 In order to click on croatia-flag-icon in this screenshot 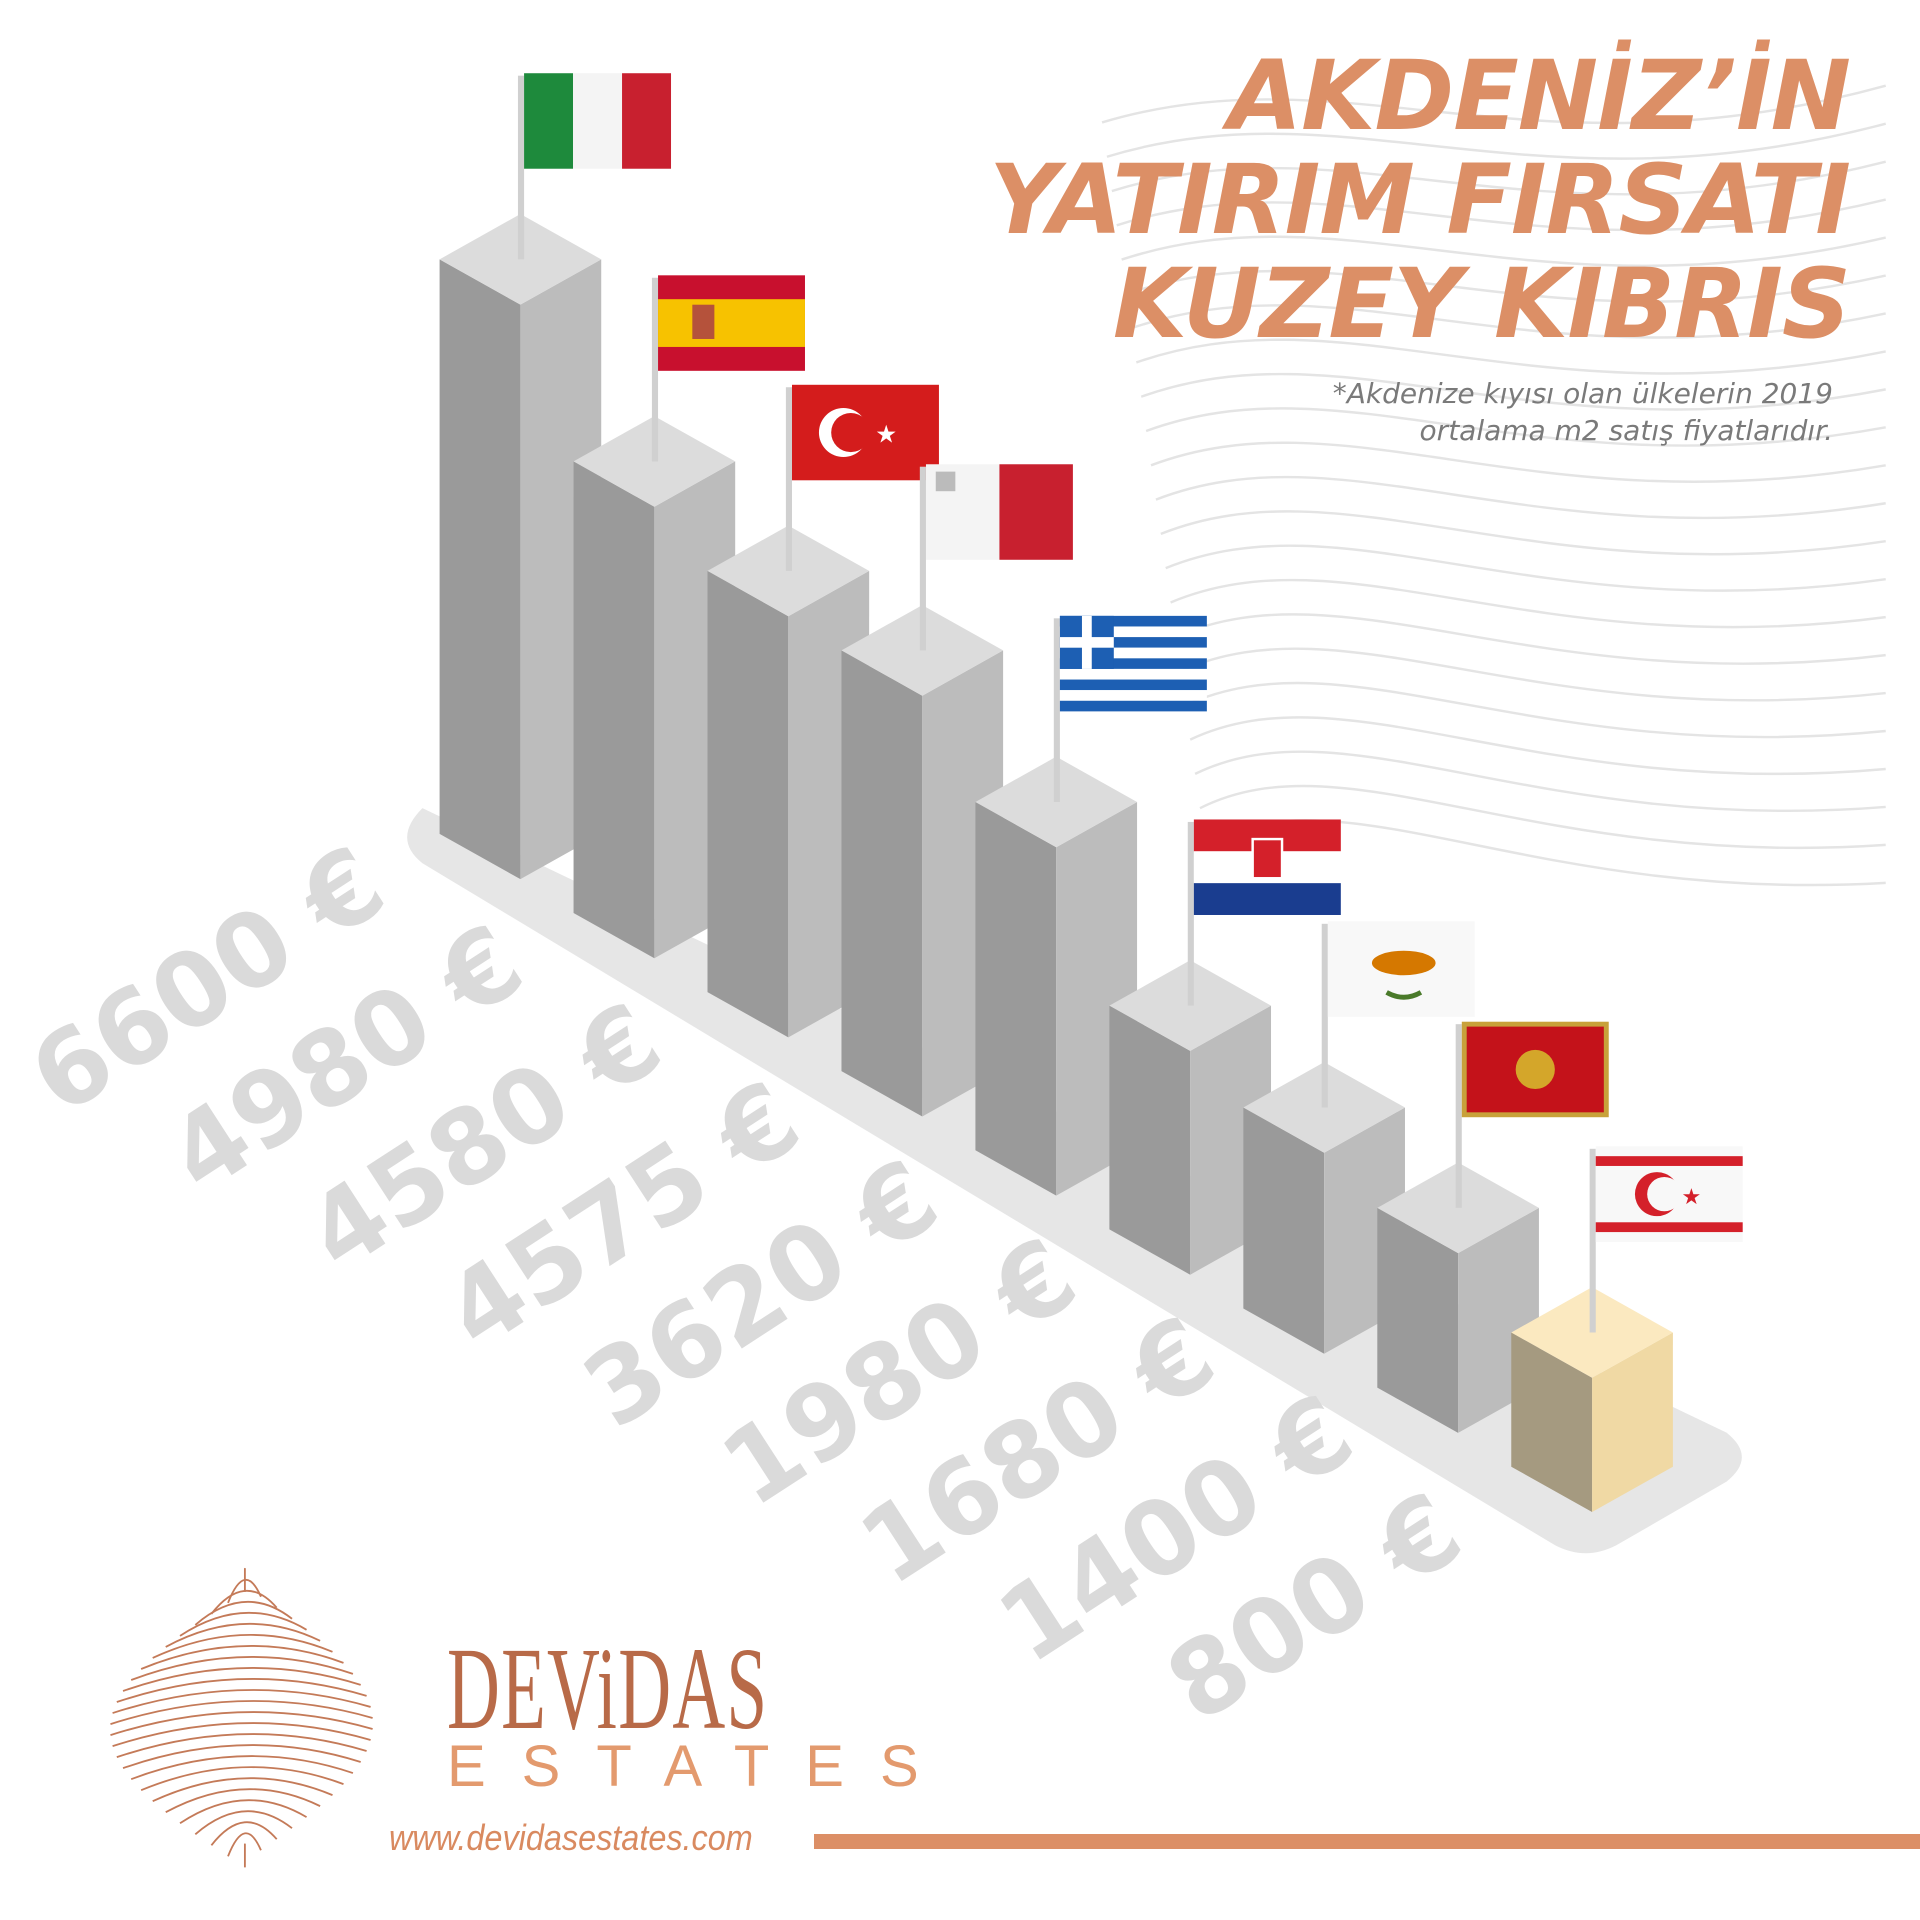, I will do `click(1267, 867)`.